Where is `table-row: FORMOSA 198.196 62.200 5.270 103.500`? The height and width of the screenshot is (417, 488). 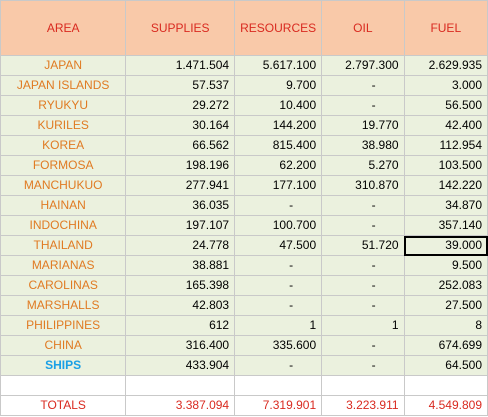
table-row: FORMOSA 198.196 62.200 5.270 103.500 is located at coordinates (244, 165).